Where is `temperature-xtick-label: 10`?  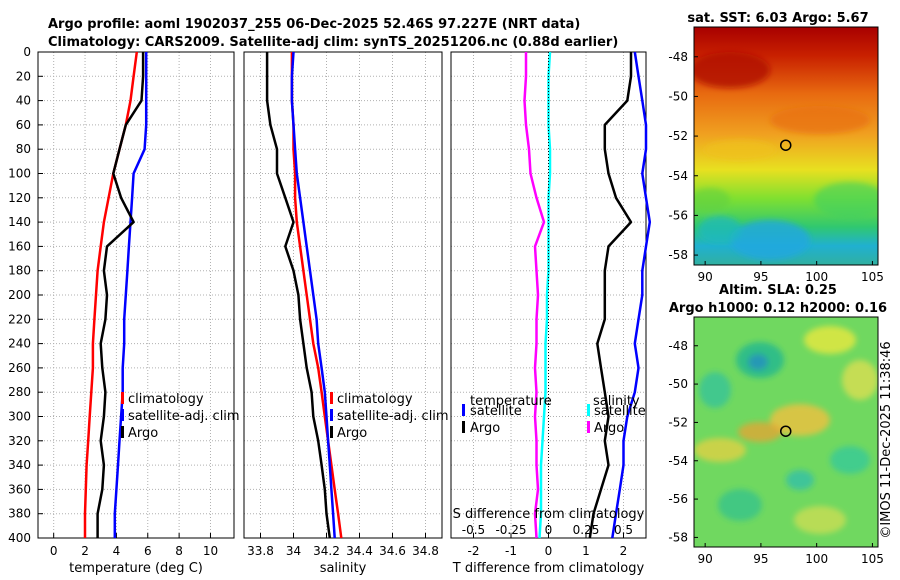 temperature-xtick-label: 10 is located at coordinates (210, 551).